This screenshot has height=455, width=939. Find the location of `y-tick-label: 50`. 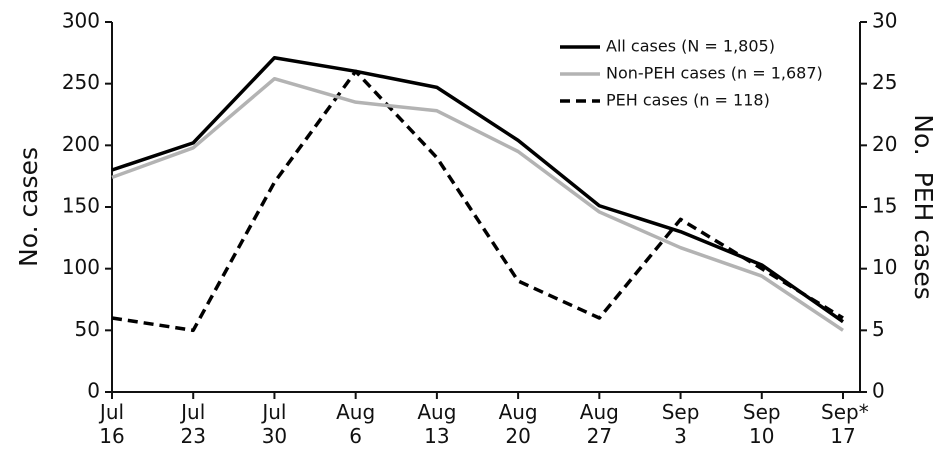

y-tick-label: 50 is located at coordinates (87, 329).